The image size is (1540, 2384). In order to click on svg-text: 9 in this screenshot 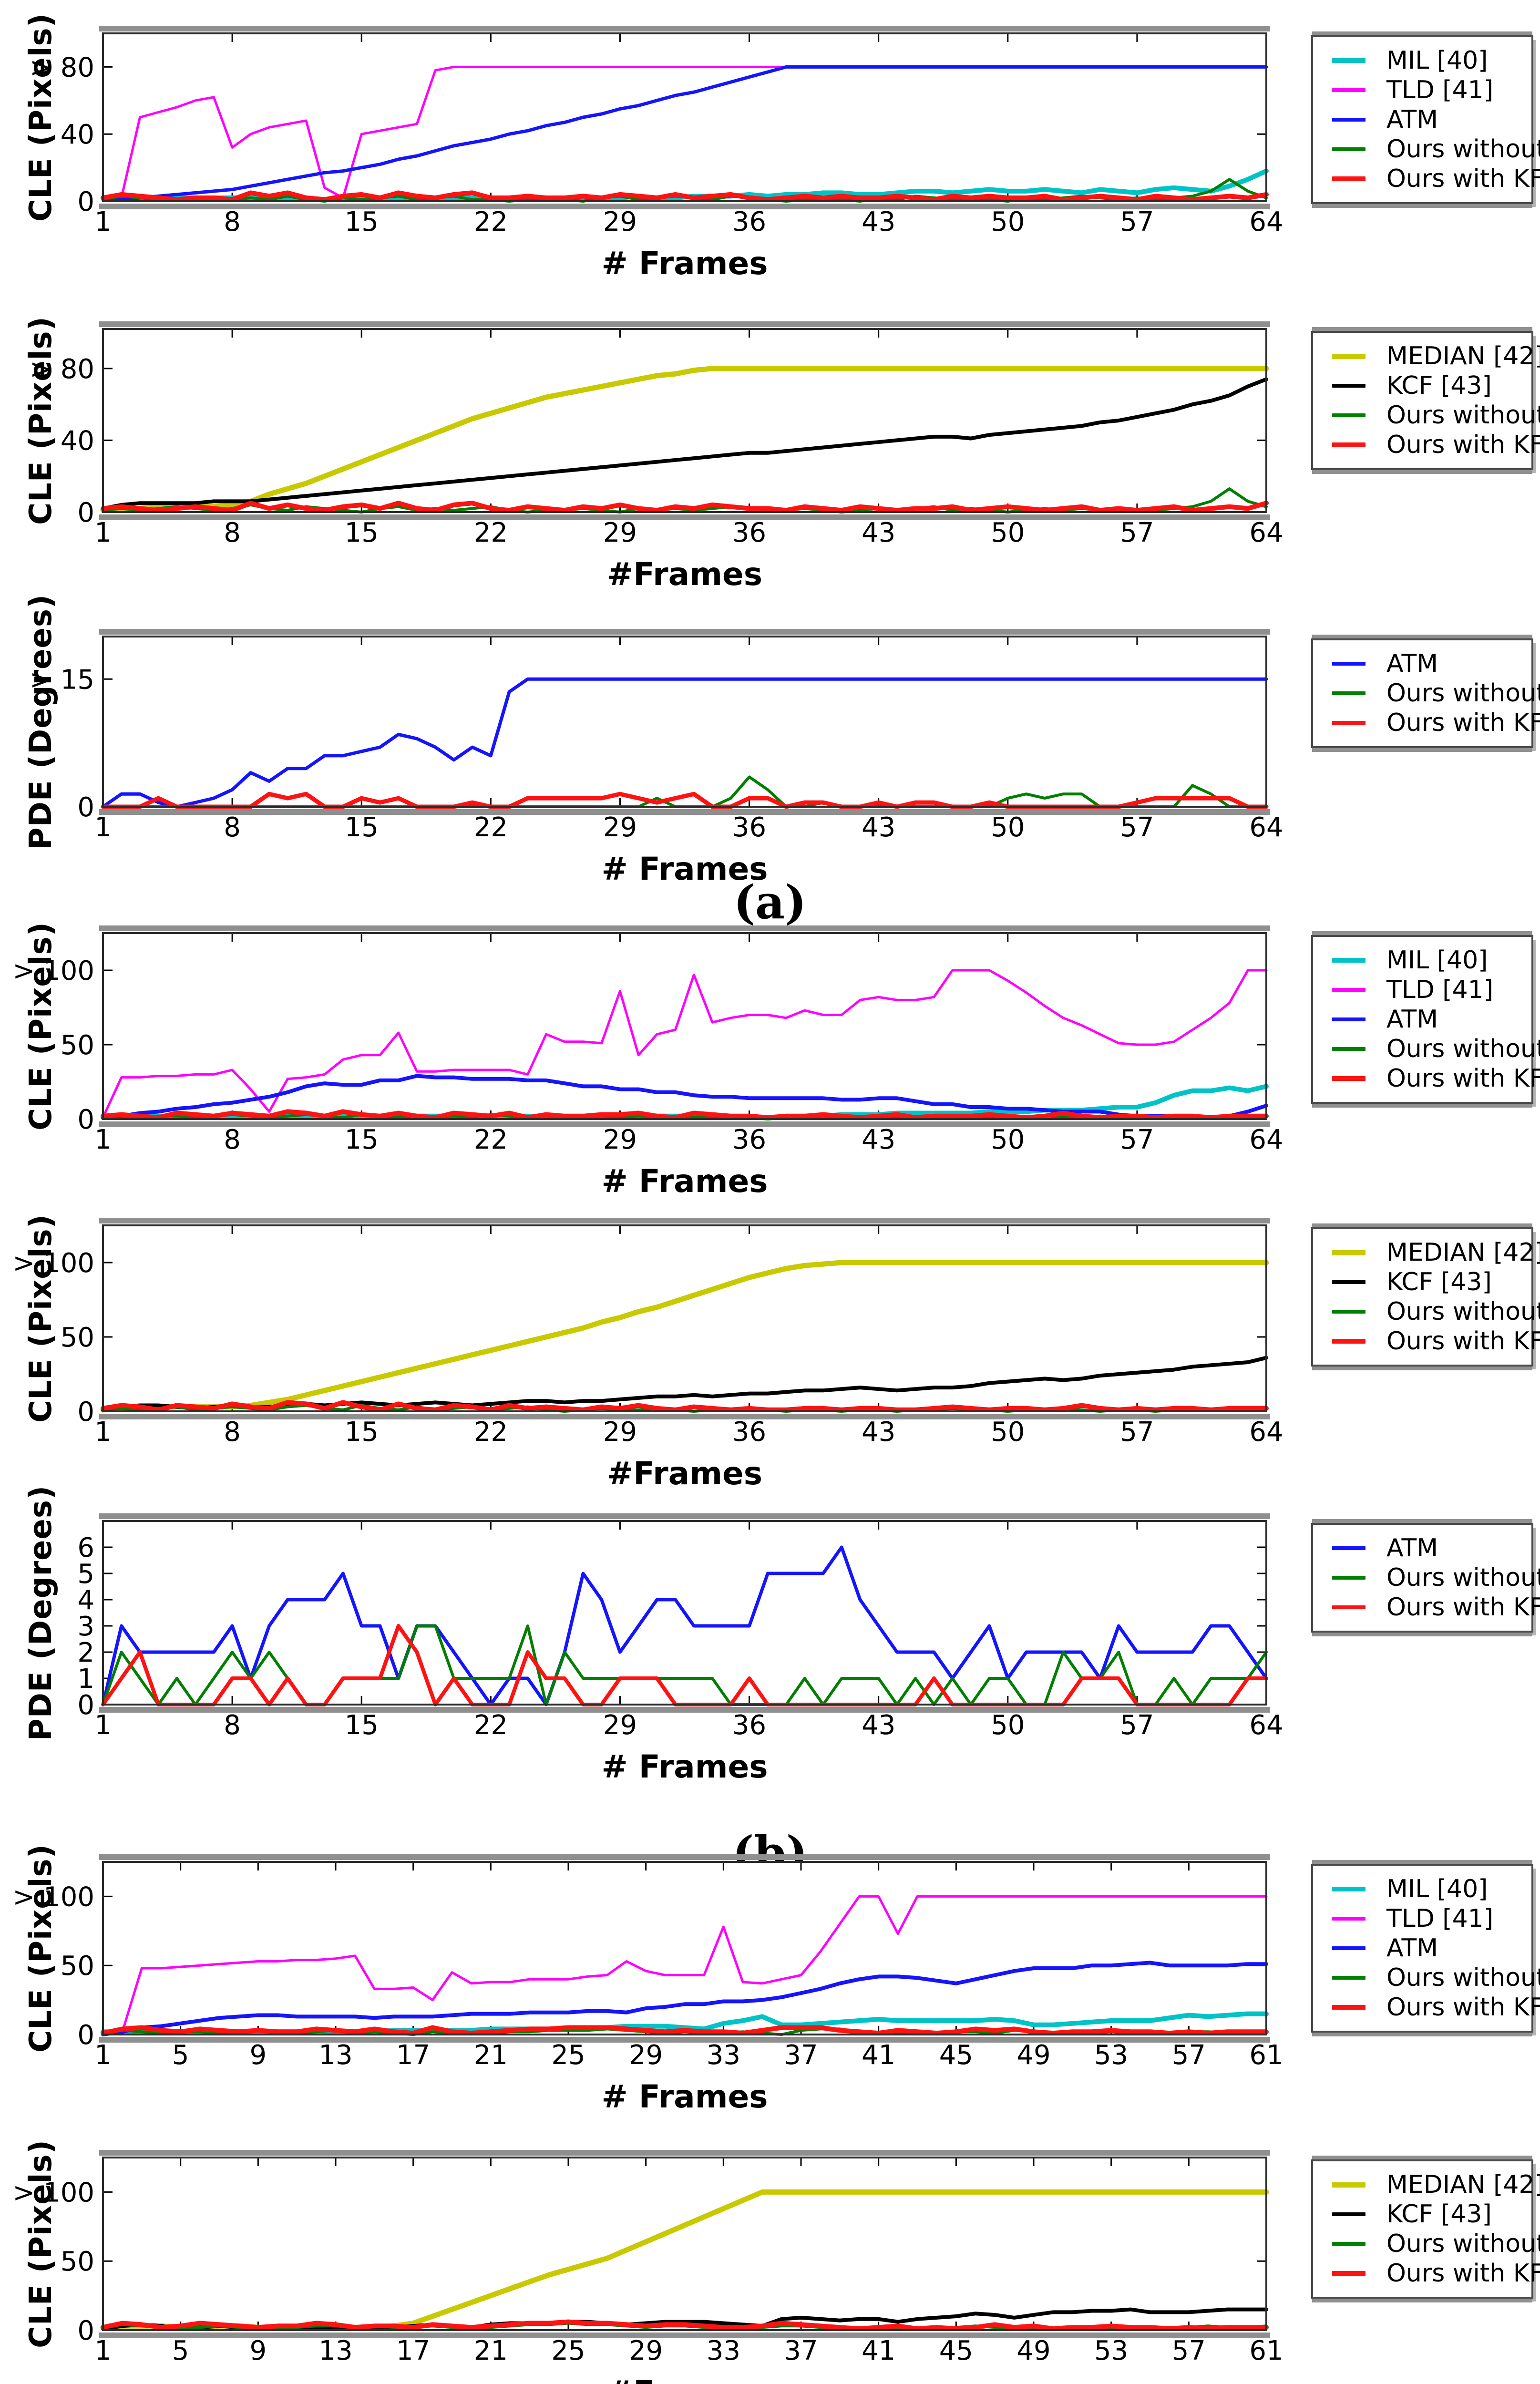, I will do `click(258, 2055)`.